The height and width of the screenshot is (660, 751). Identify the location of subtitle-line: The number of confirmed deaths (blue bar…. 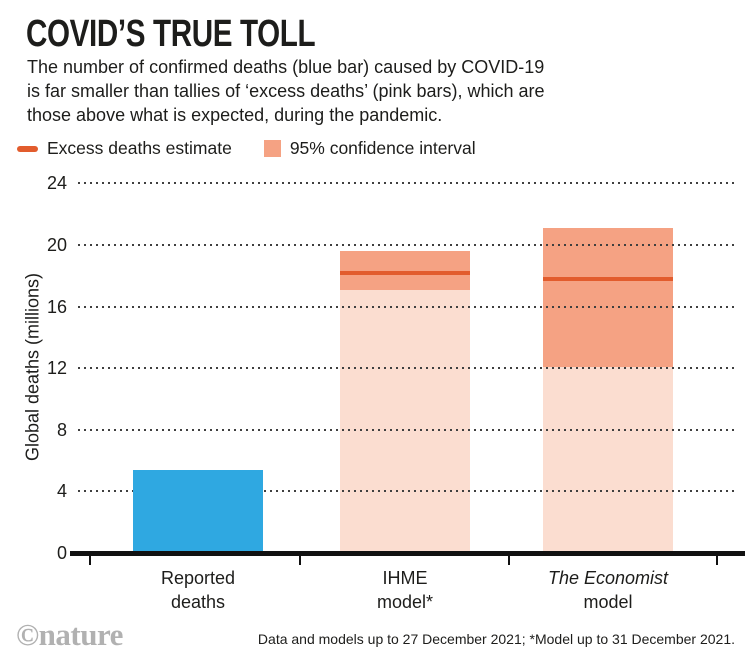
(286, 67).